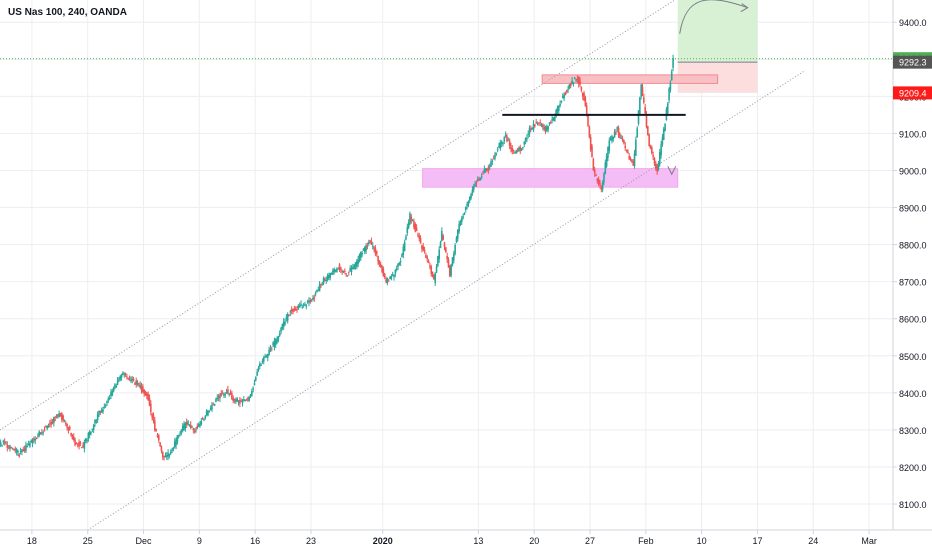  What do you see at coordinates (913, 93) in the screenshot?
I see `price-label: 9209.4` at bounding box center [913, 93].